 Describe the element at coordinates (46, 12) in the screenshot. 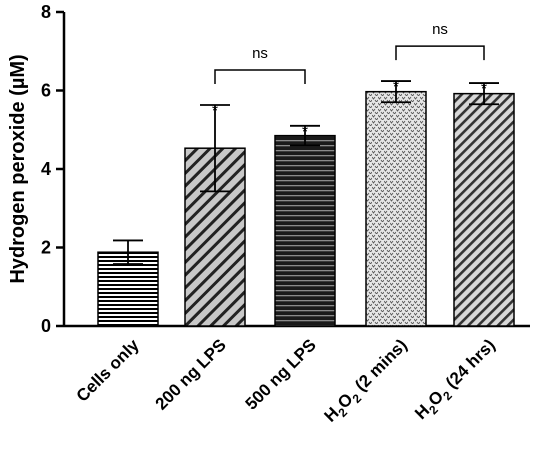

I see `y-tick-label: 8` at that location.